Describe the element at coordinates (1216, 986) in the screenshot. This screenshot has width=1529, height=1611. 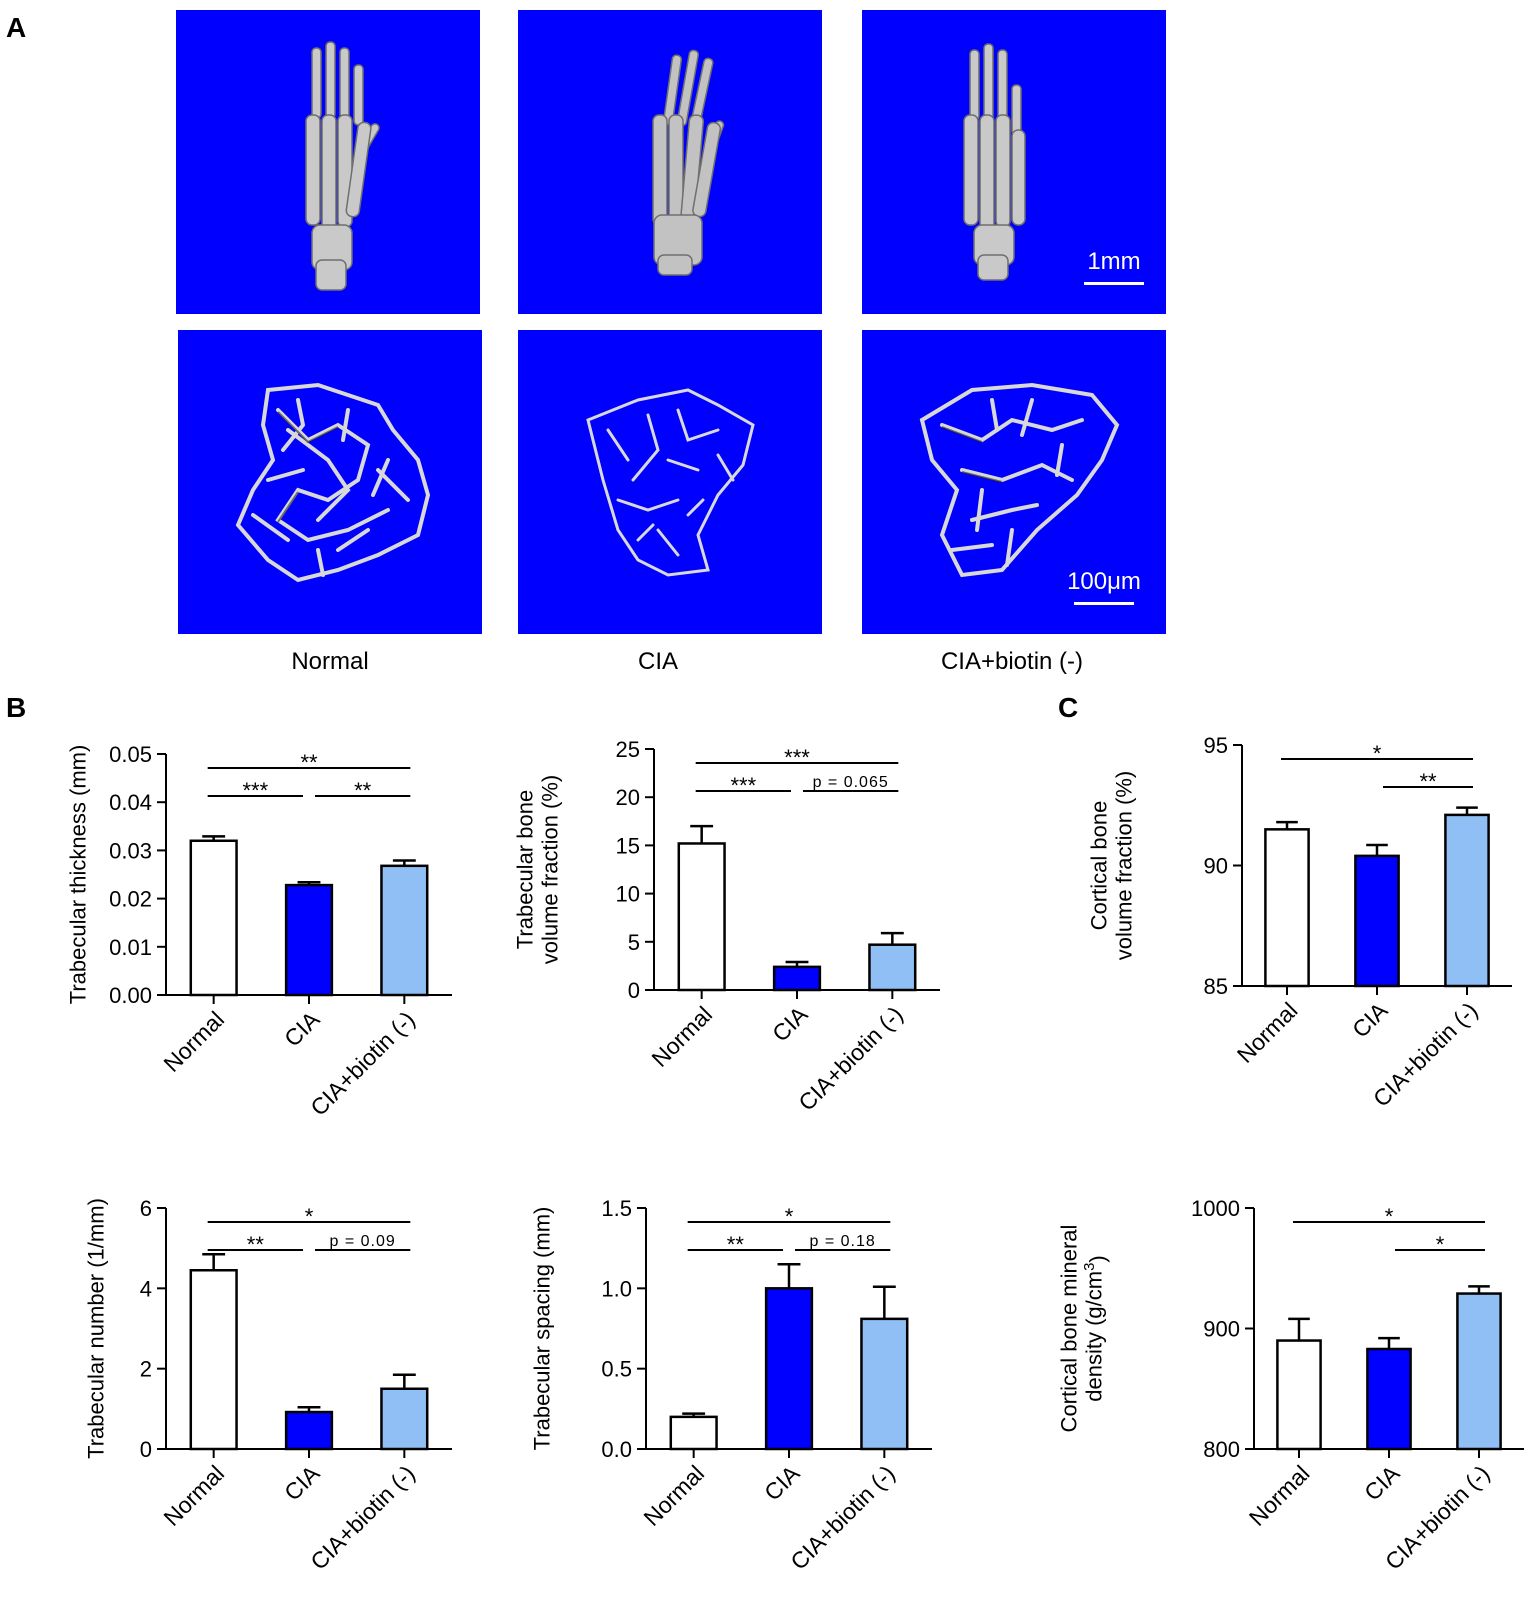
I see `y-tick-label: 85` at that location.